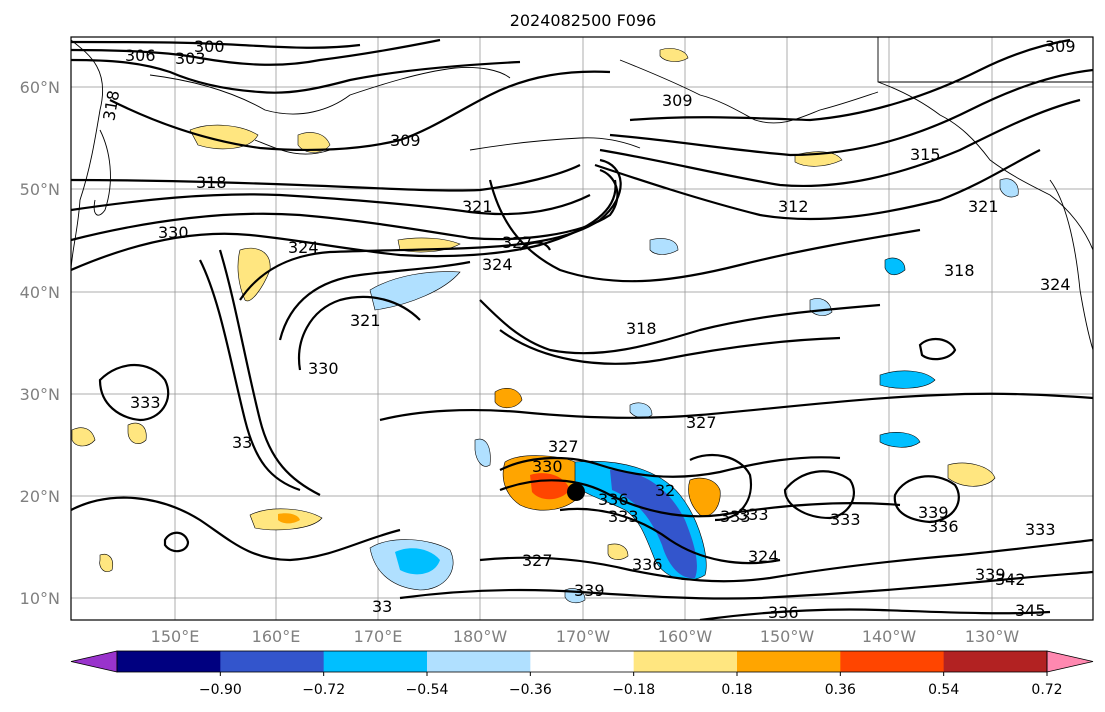  What do you see at coordinates (427, 690) in the screenshot?
I see `colorbar-tick-label: −0.54` at bounding box center [427, 690].